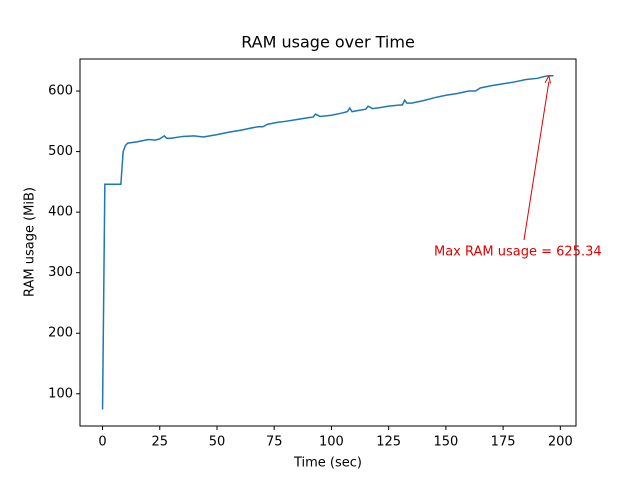 Image resolution: width=640 pixels, height=480 pixels. What do you see at coordinates (60, 272) in the screenshot?
I see `y-tick-label: 300` at bounding box center [60, 272].